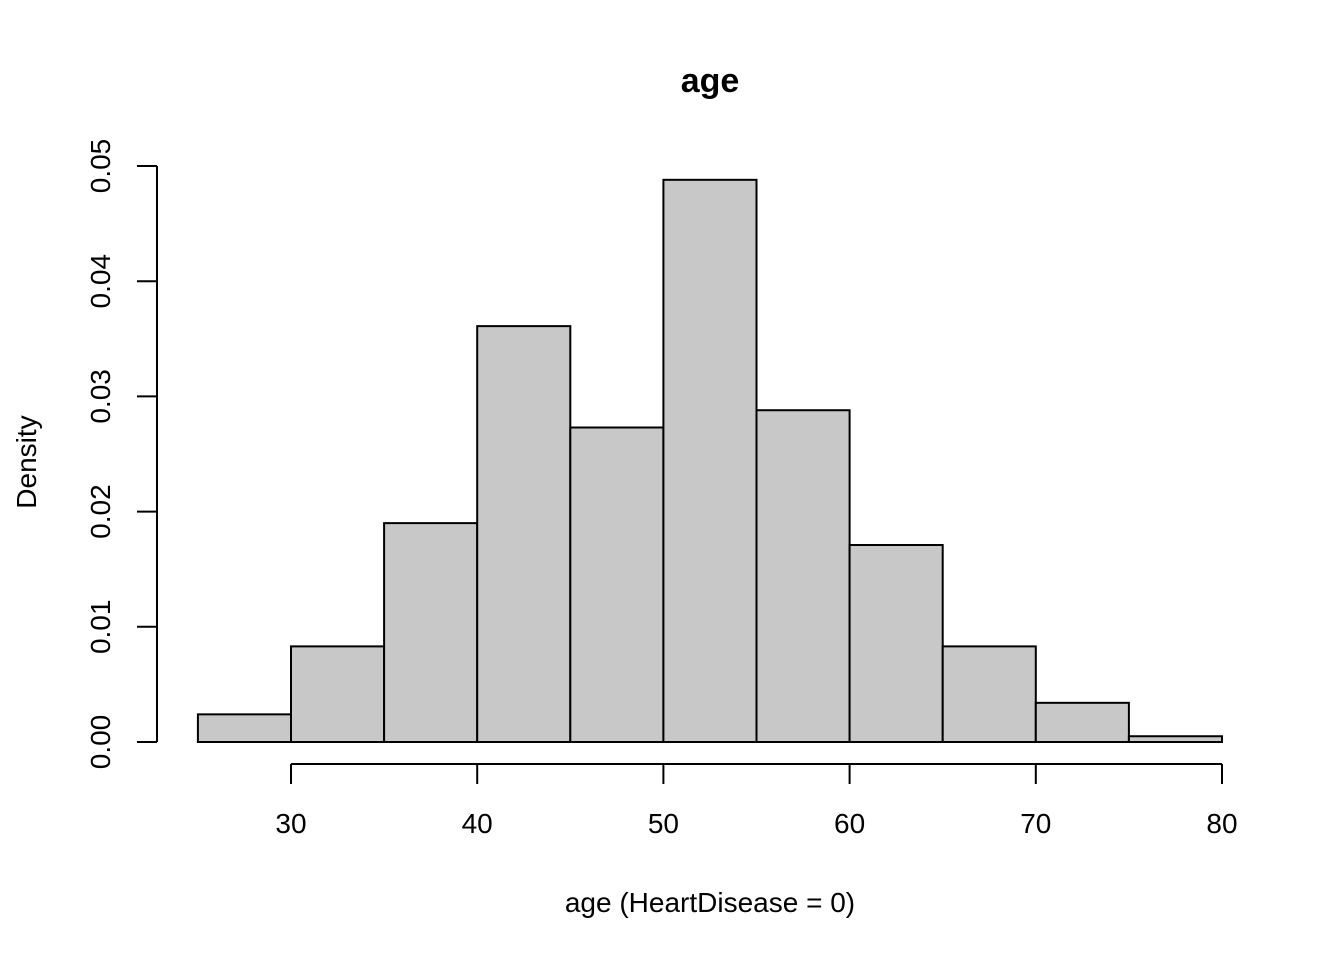 This screenshot has width=1344, height=960. Describe the element at coordinates (756, 801) in the screenshot. I see `x-axis: 30 40 50 60 70 80` at that location.